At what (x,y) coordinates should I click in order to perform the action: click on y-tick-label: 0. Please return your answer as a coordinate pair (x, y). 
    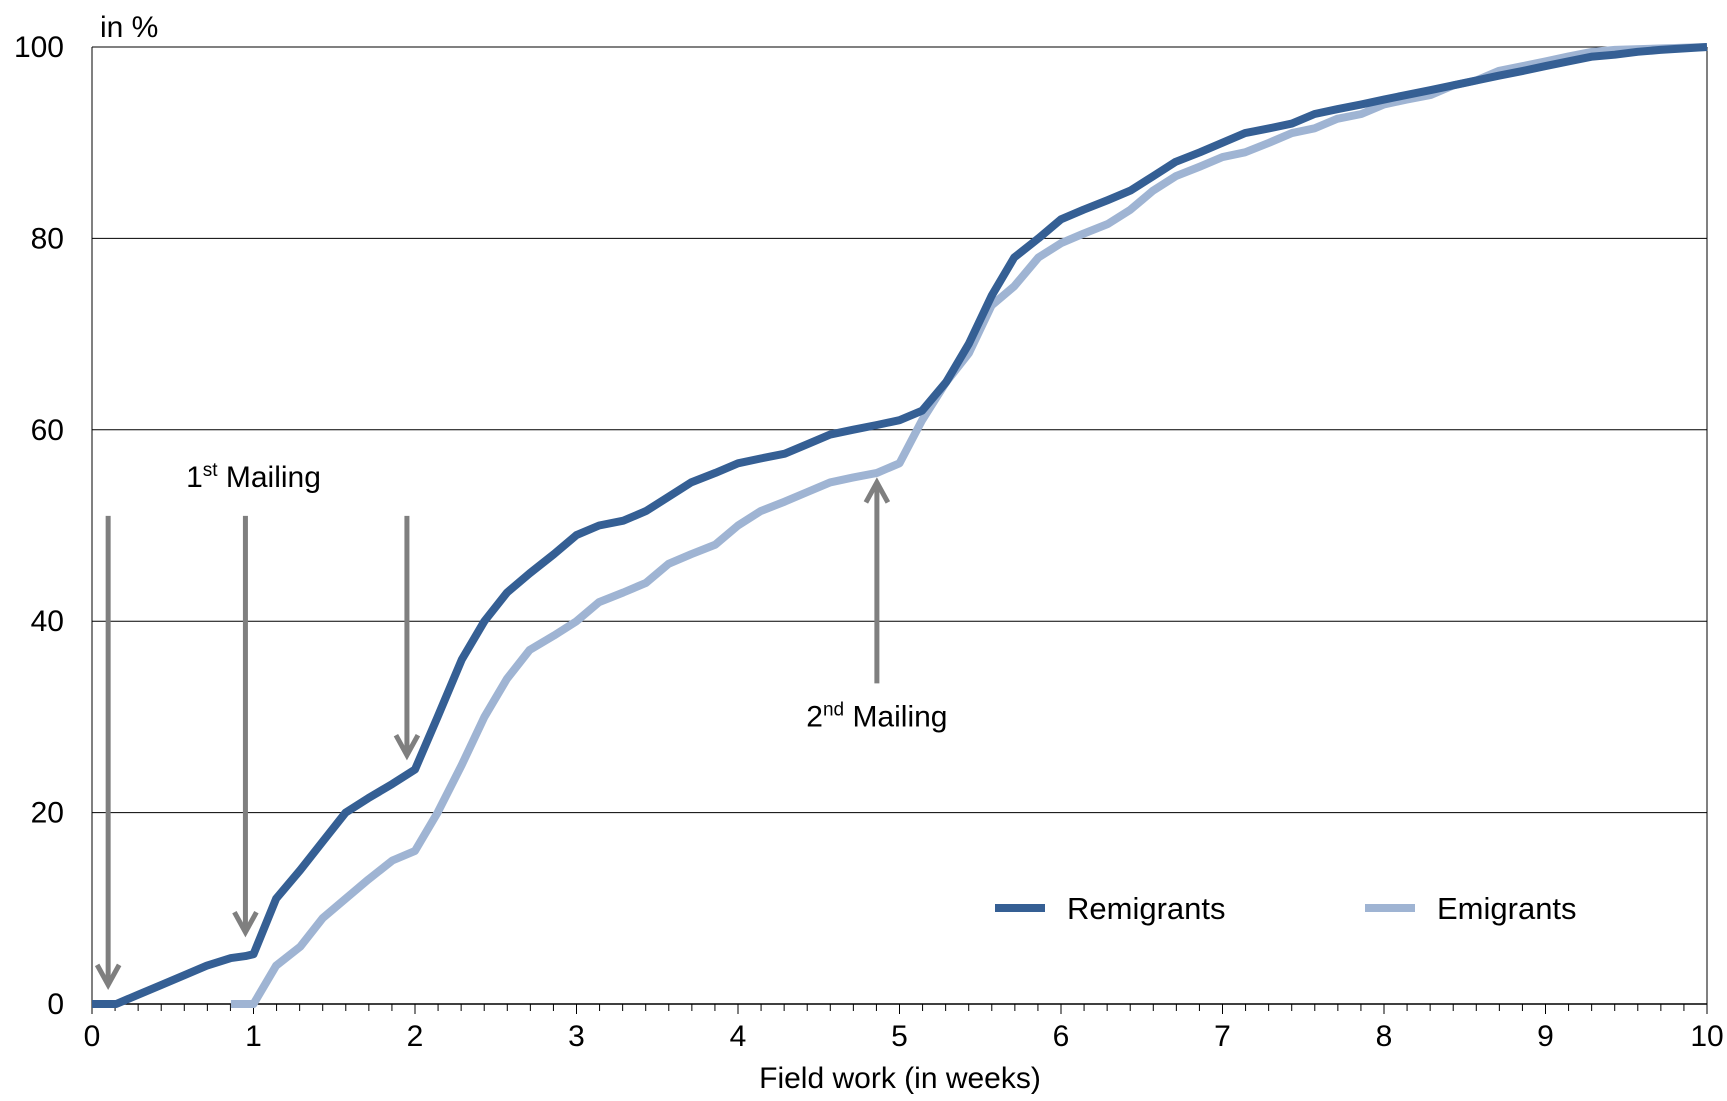
    Looking at the image, I should click on (55, 1004).